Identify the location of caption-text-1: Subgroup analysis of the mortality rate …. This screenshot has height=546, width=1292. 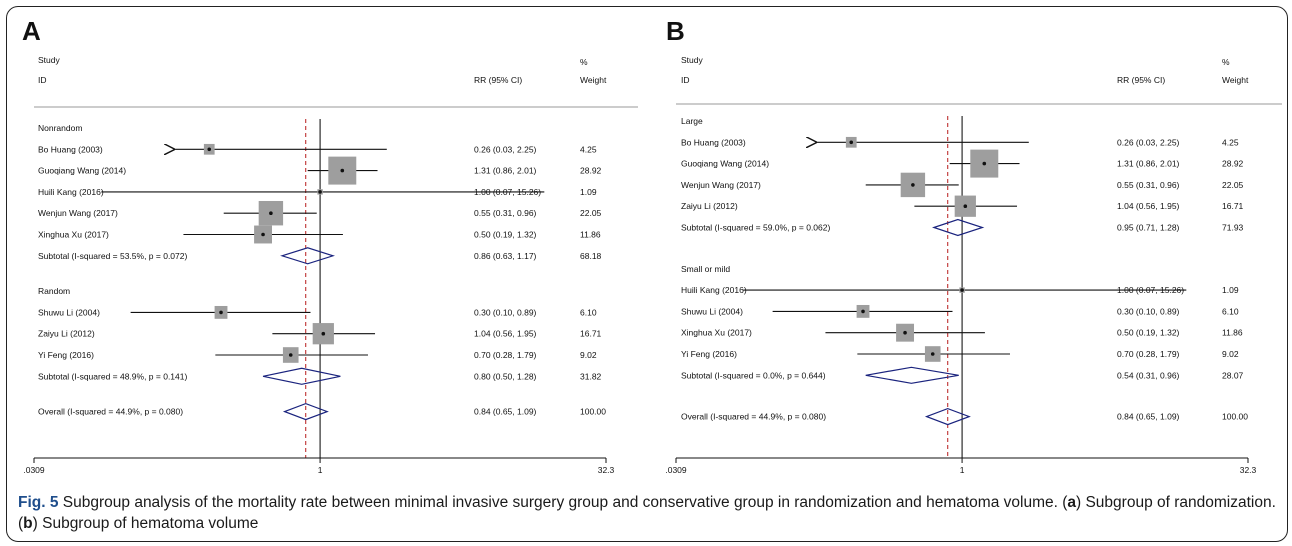
(563, 502).